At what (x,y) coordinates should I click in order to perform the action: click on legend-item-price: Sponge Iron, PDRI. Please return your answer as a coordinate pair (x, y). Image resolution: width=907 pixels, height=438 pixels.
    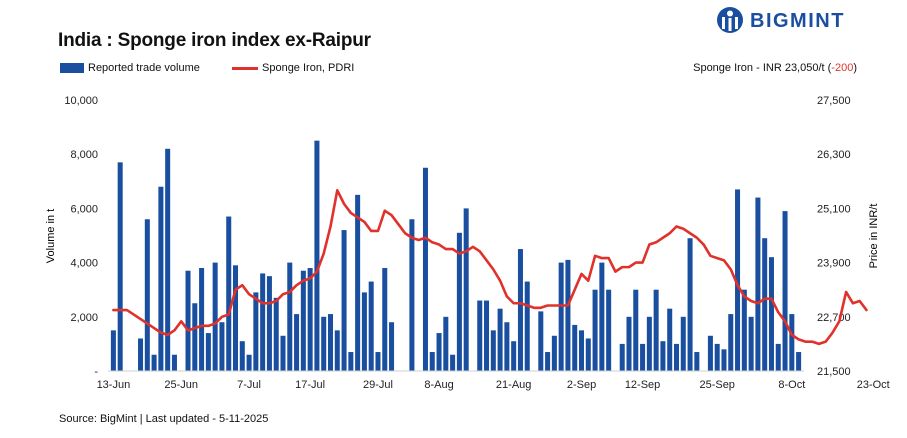
    Looking at the image, I should click on (293, 68).